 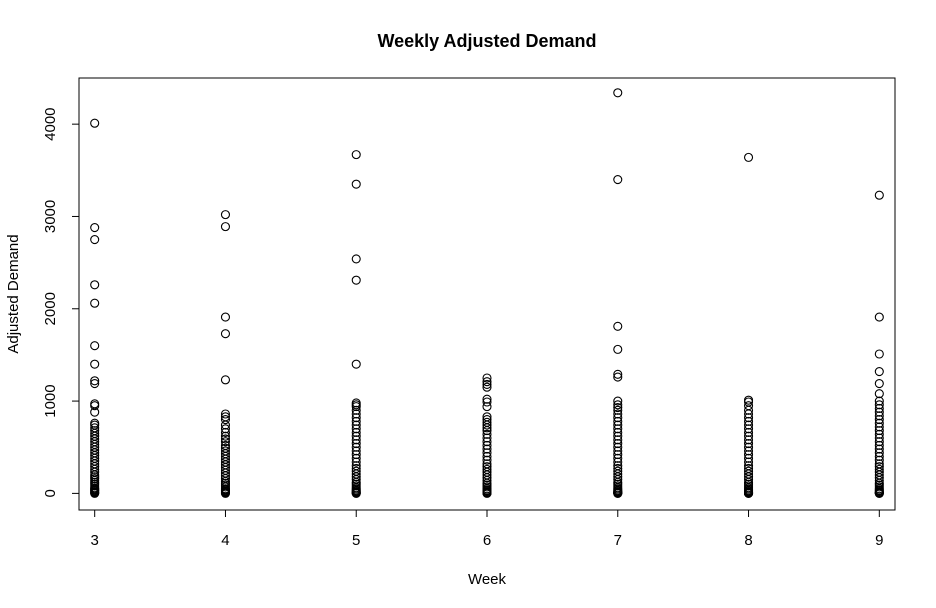 What do you see at coordinates (61, 302) in the screenshot?
I see `y-axis: 0 1000 2000 3000 4000` at bounding box center [61, 302].